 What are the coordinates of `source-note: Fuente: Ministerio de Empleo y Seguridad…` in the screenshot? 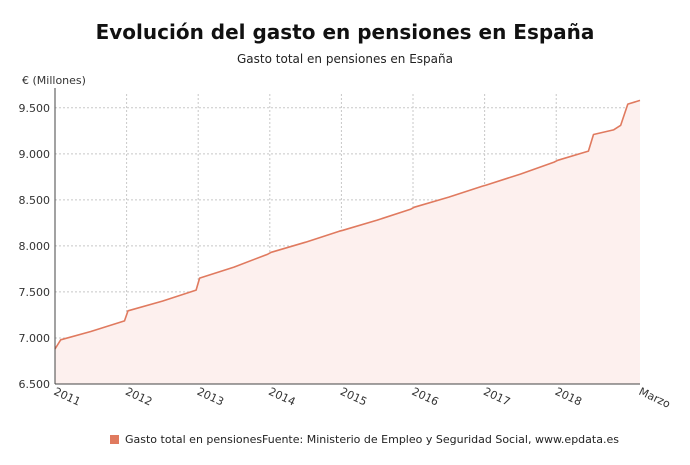 It's located at (440, 439).